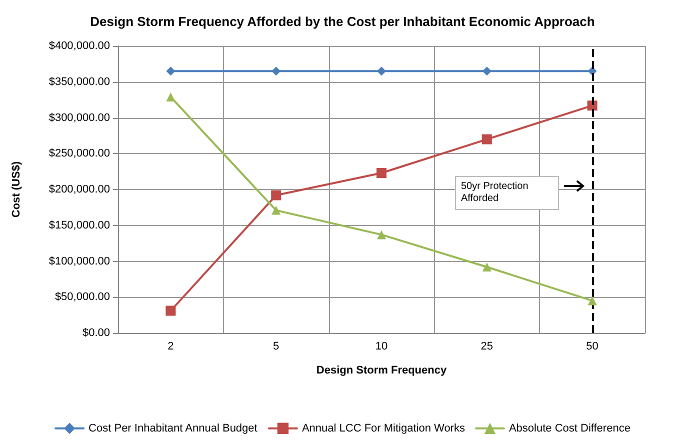 This screenshot has height=443, width=685. I want to click on y-tick-label: $50,000.00, so click(82, 297).